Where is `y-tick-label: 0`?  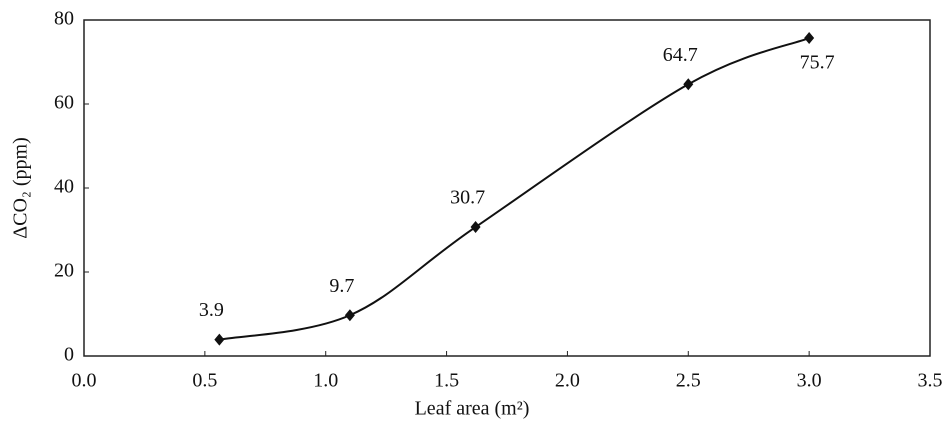 y-tick-label: 0 is located at coordinates (69, 355).